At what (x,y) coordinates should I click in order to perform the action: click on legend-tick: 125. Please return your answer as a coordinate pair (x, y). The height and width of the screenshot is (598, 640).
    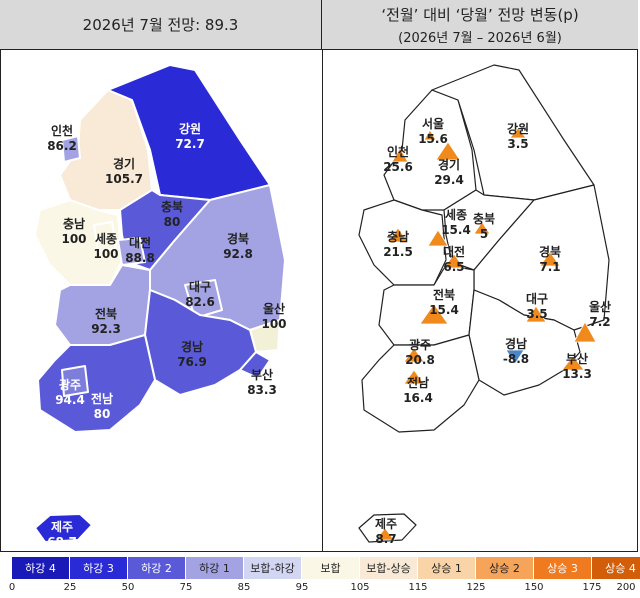
    Looking at the image, I should click on (476, 587).